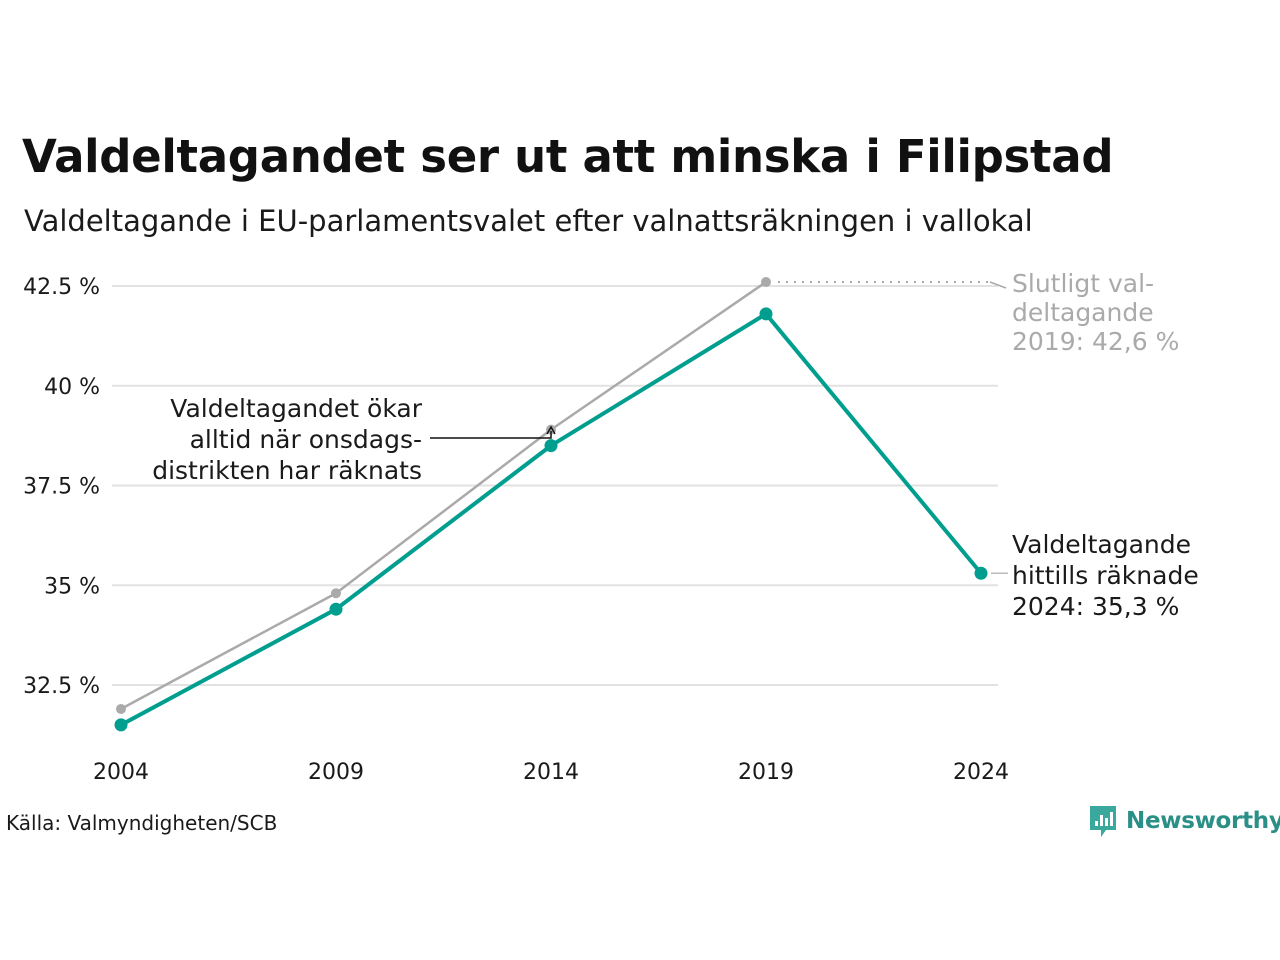 This screenshot has width=1280, height=960. Describe the element at coordinates (998, 285) in the screenshot. I see `final-label-connector` at that location.